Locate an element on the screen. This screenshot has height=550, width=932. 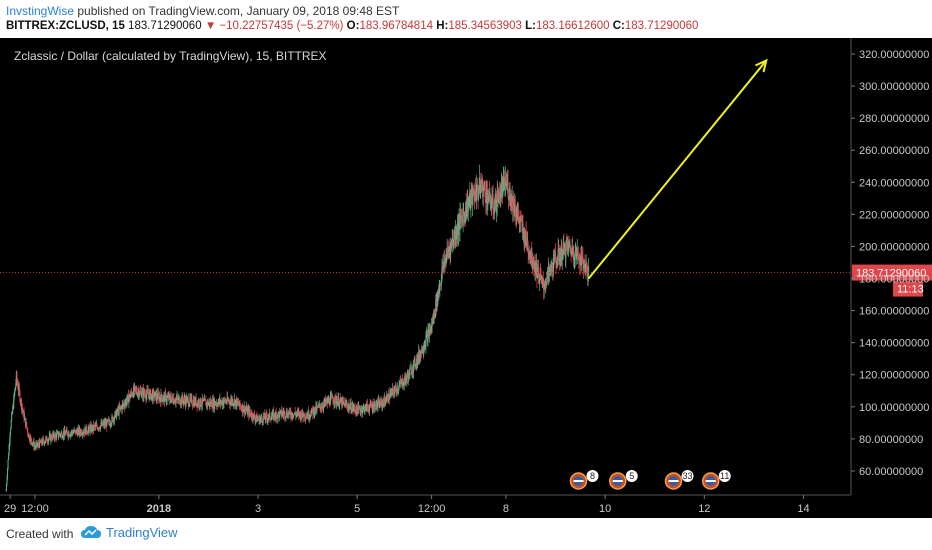
tradingview-brand: TradingView is located at coordinates (129, 532).